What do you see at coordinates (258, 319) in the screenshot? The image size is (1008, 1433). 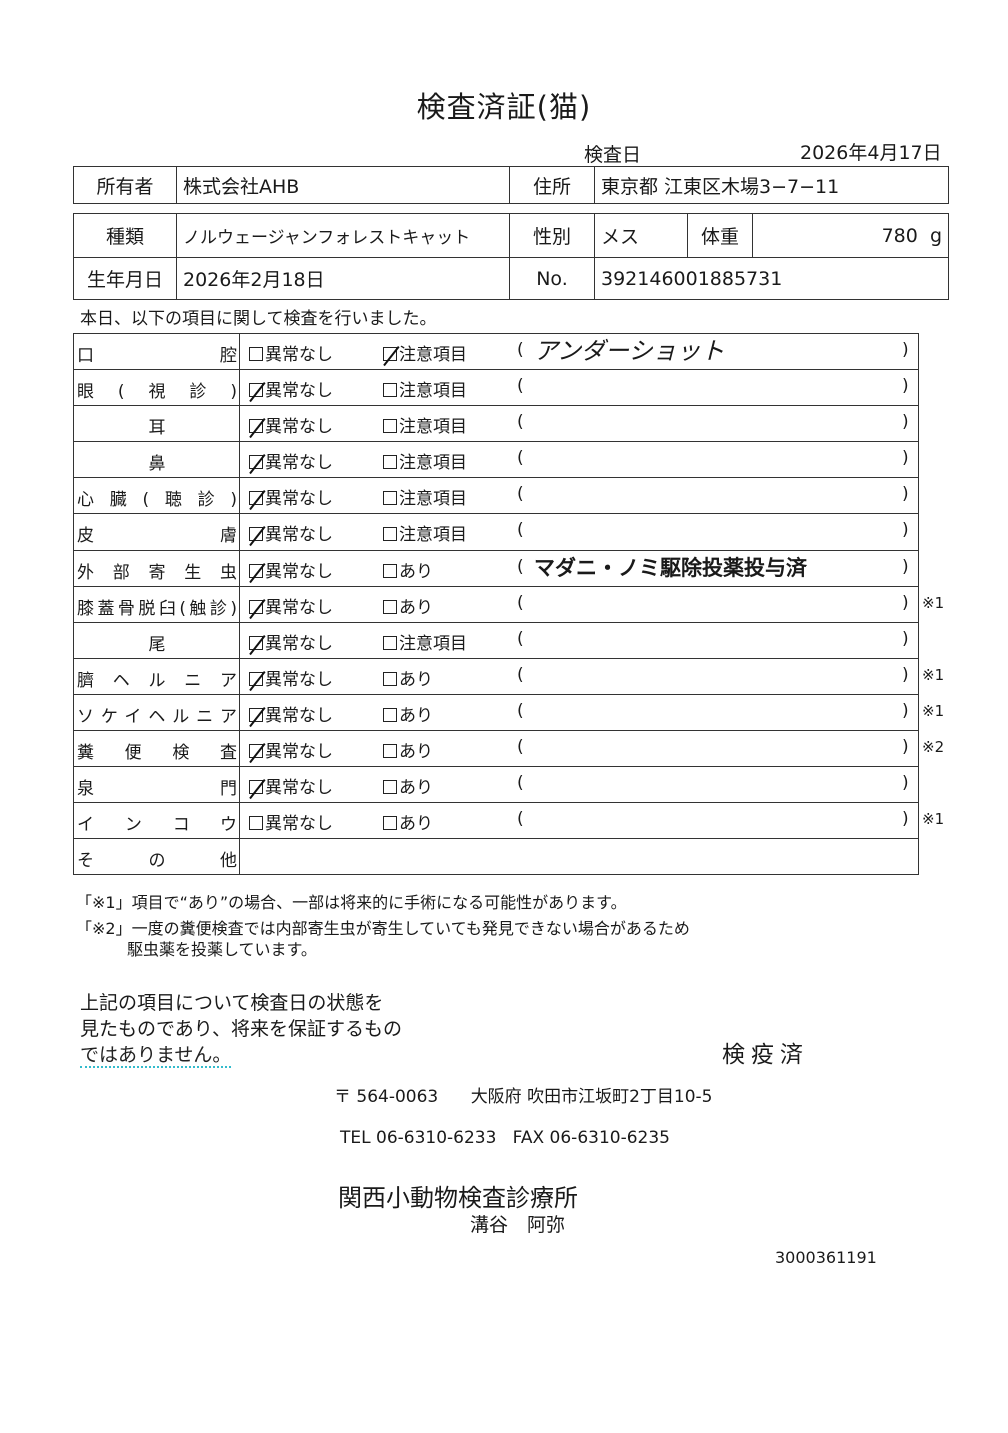 I see `intro-text: 本日、以下の項目に関して検査を行いました。` at bounding box center [258, 319].